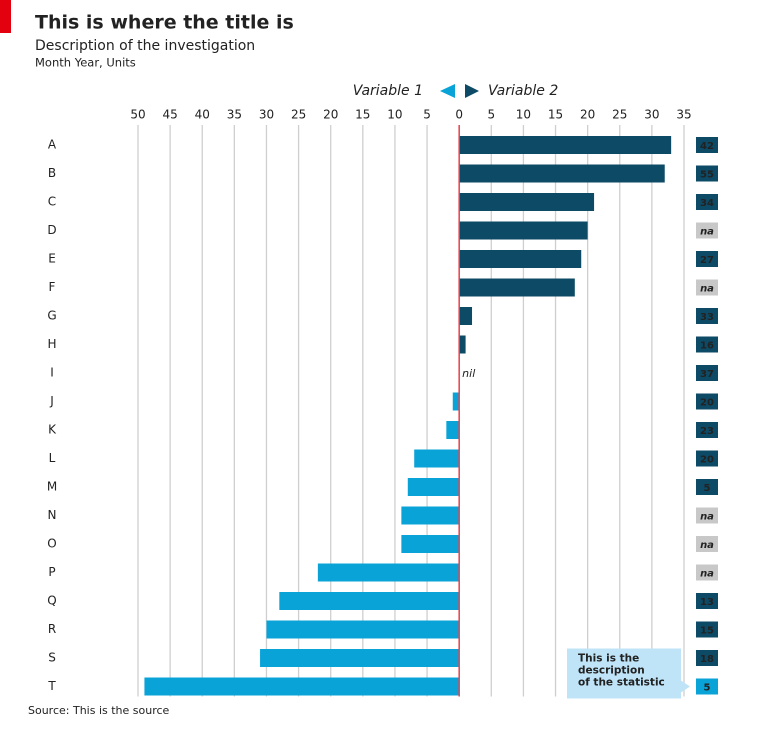  I want to click on stat-label: 55, so click(707, 175).